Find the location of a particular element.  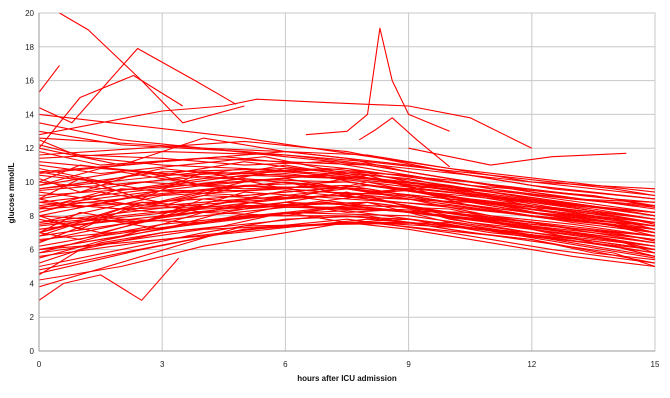

x-tick-label: 12 is located at coordinates (531, 364).